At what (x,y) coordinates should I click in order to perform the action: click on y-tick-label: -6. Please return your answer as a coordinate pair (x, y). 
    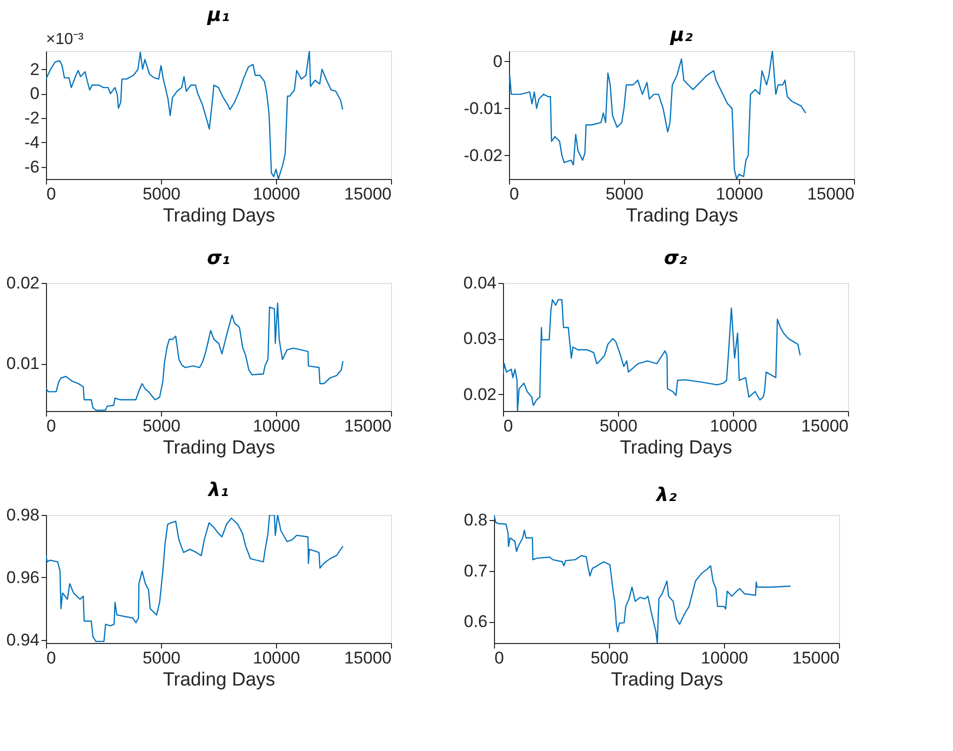
    Looking at the image, I should click on (32, 166).